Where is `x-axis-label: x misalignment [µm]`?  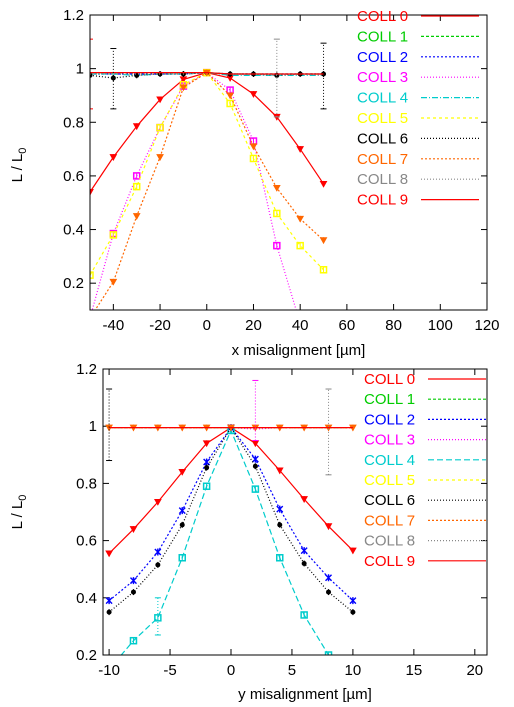 x-axis-label: x misalignment [µm] is located at coordinates (299, 350).